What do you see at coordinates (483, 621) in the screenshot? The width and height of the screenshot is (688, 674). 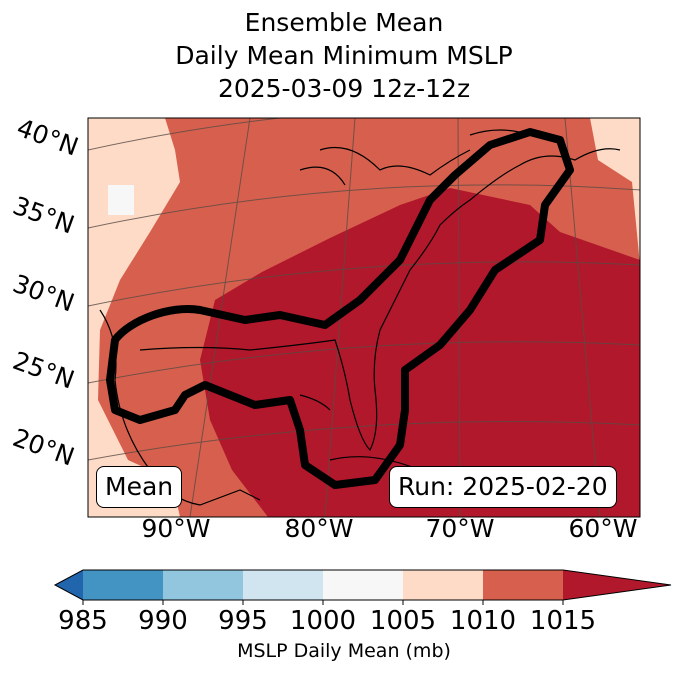 I see `colorbar-tick-label: 1010` at bounding box center [483, 621].